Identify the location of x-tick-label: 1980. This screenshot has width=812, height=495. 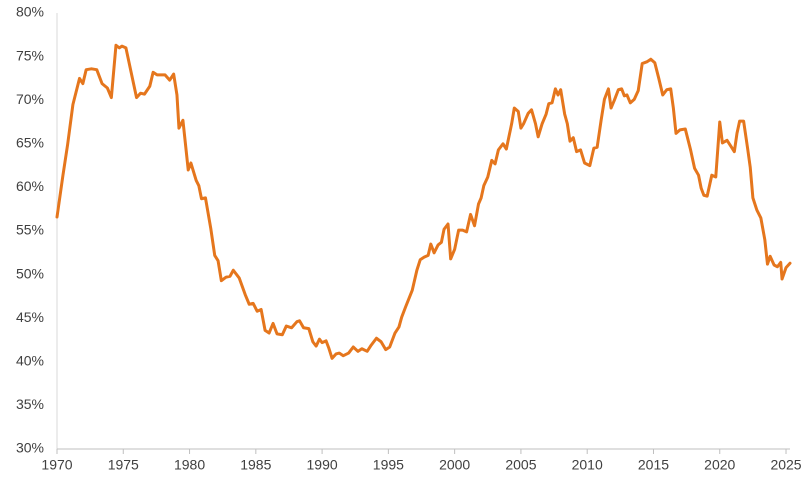
(189, 465).